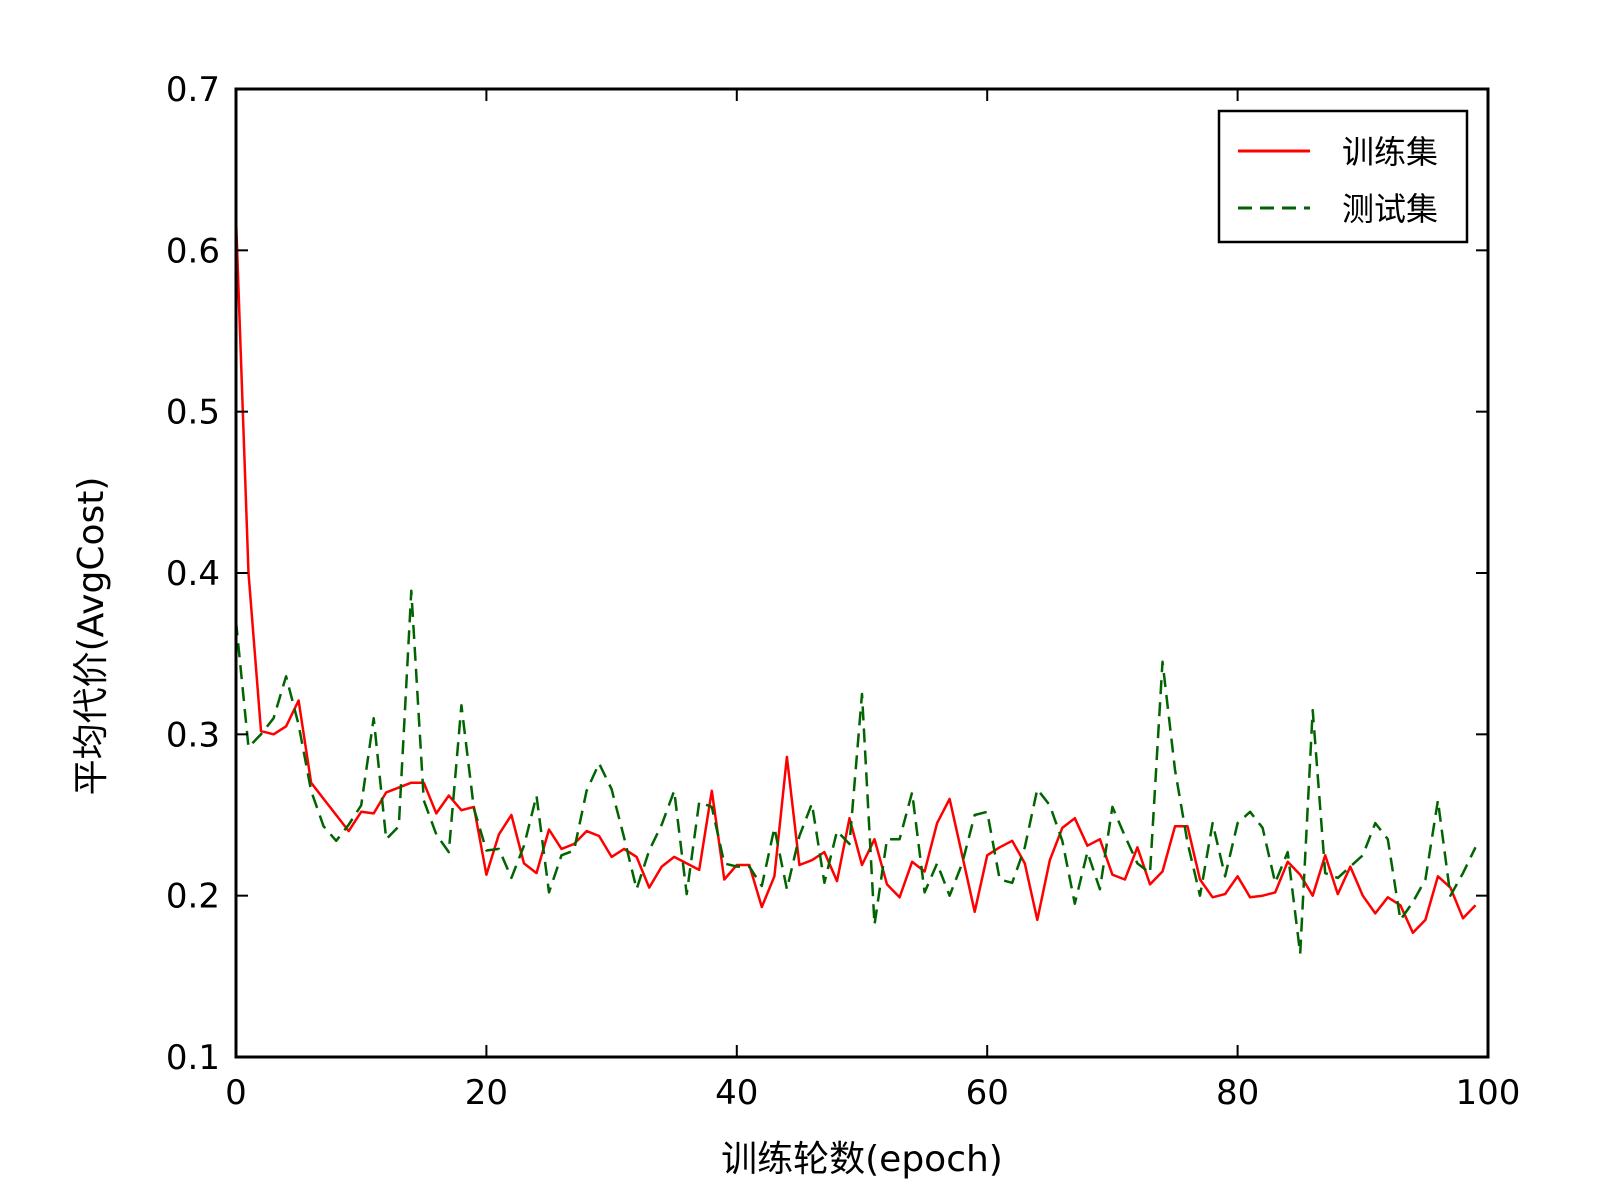  Describe the element at coordinates (1390, 152) in the screenshot. I see `legend-label-train: 训练集` at that location.